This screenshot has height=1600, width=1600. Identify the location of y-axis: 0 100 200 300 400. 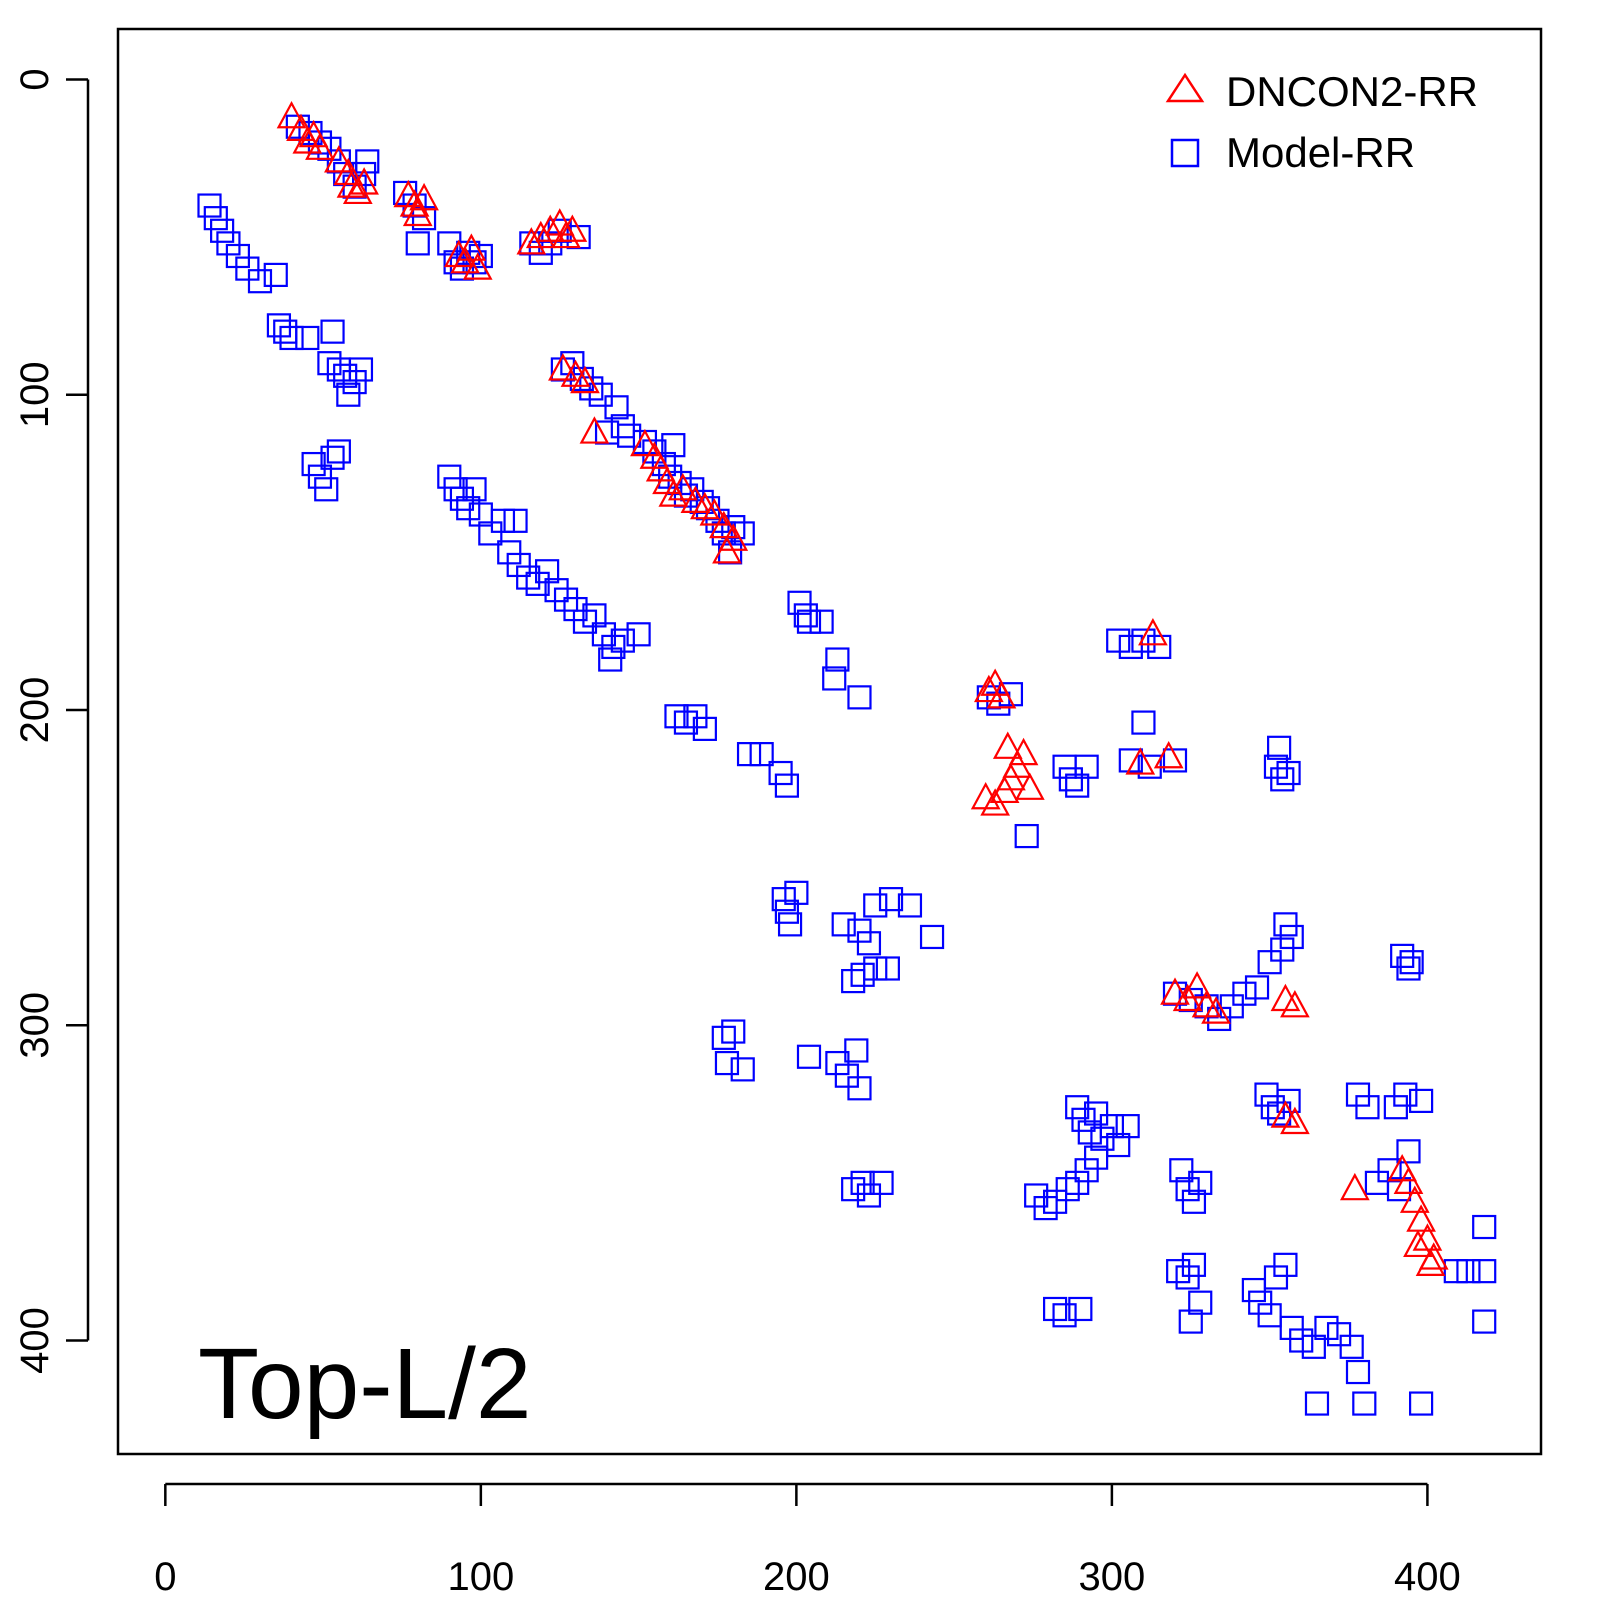
(51, 721).